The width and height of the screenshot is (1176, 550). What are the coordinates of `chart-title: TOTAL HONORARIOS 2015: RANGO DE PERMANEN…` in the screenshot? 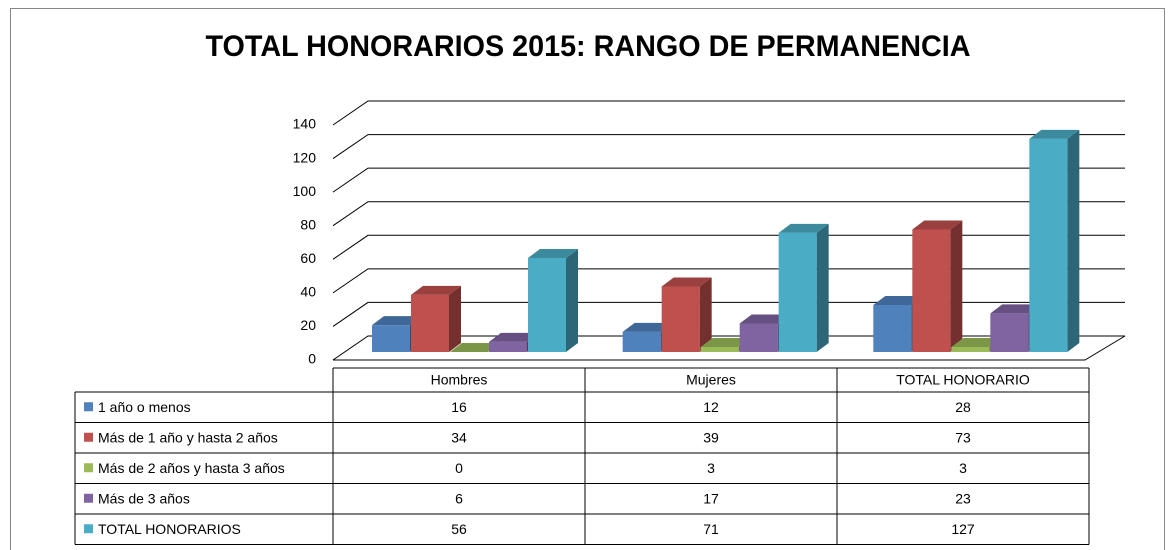 It's located at (588, 46).